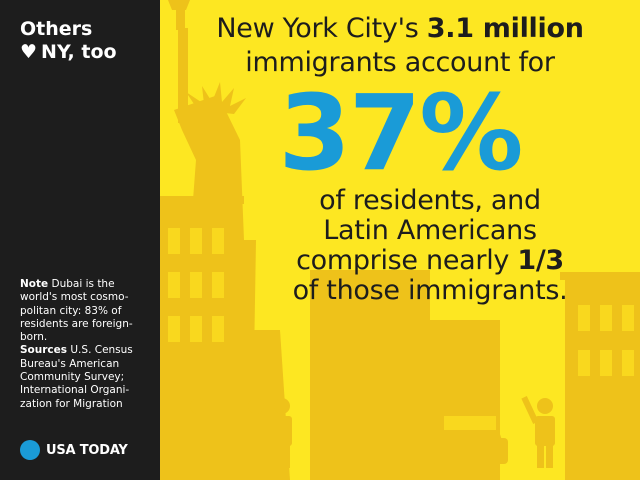  Describe the element at coordinates (401, 133) in the screenshot. I see `big-percent: 37%` at that location.